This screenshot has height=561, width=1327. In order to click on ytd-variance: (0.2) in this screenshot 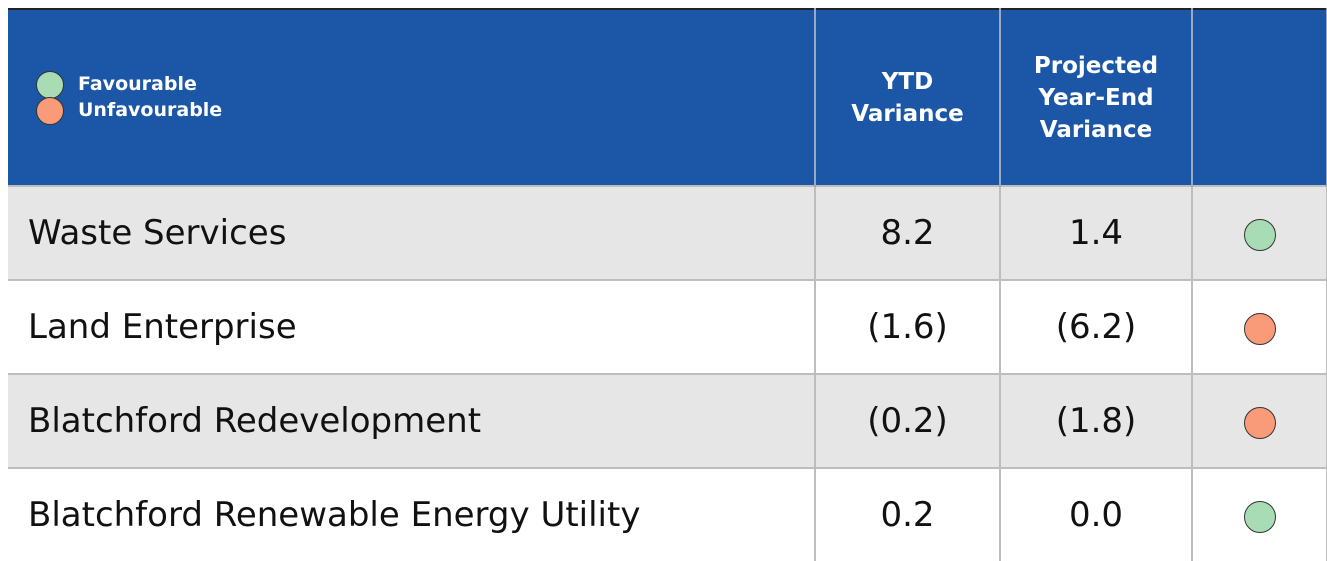, I will do `click(908, 420)`.